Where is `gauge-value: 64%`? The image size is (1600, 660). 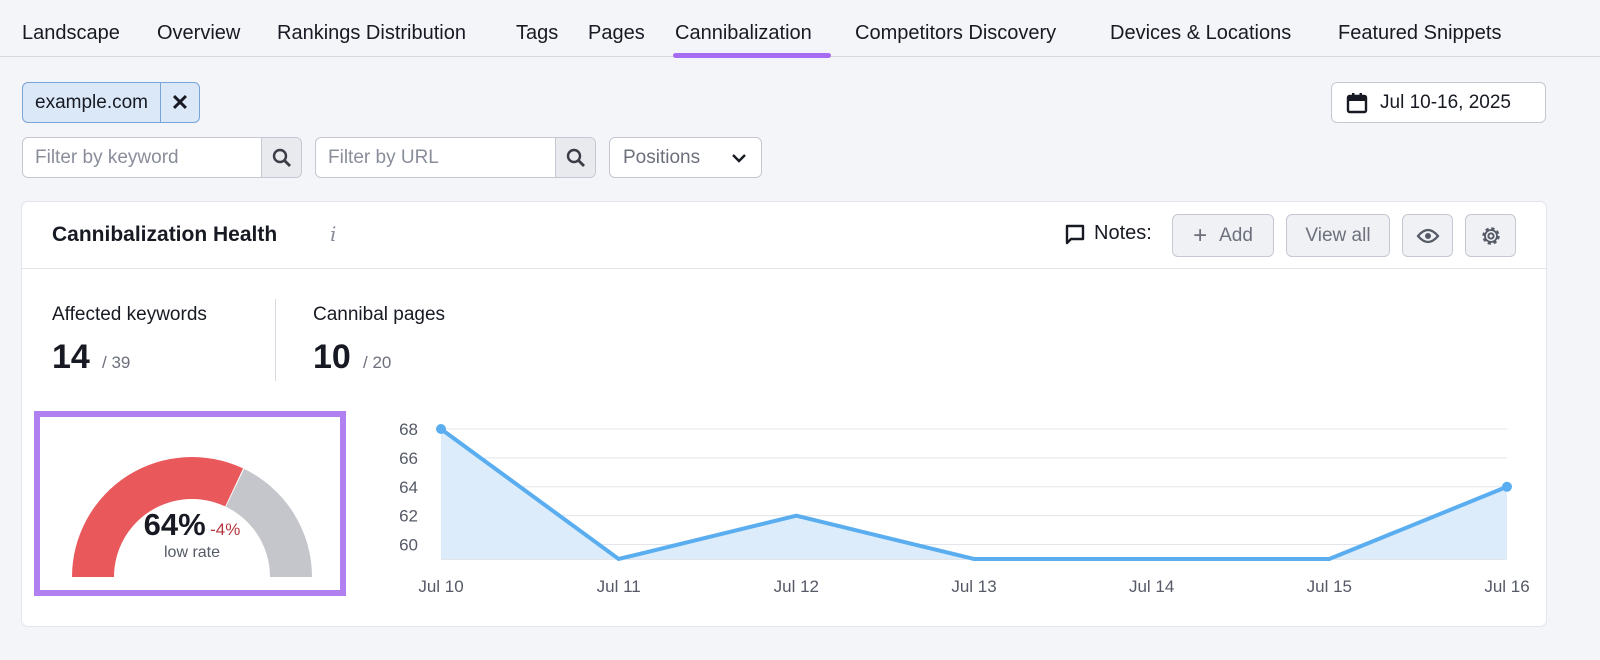 gauge-value: 64% is located at coordinates (174, 524).